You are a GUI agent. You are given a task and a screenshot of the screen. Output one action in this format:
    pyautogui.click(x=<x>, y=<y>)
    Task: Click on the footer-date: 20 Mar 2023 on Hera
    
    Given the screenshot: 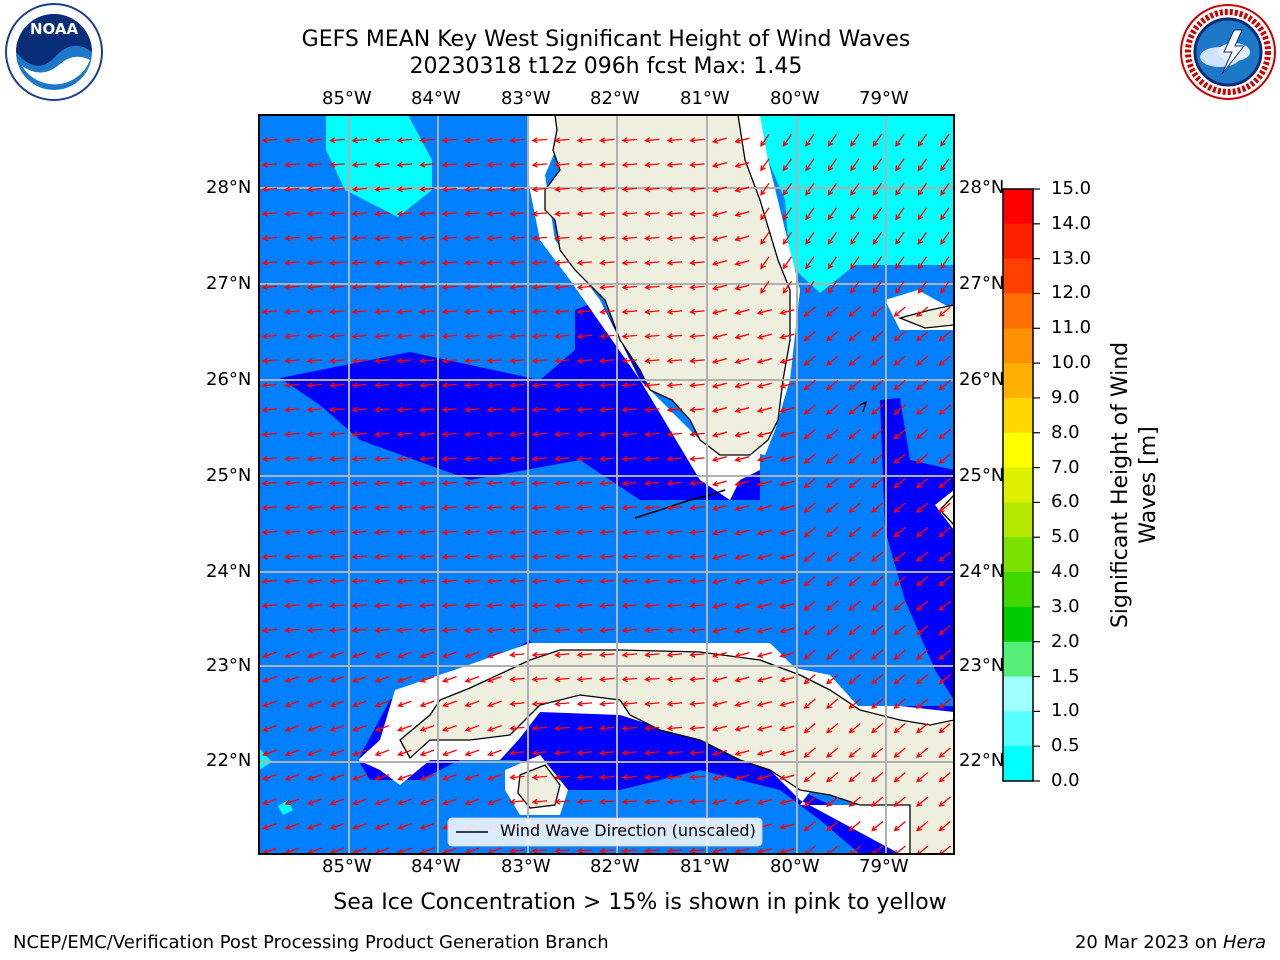 What is the action you would take?
    pyautogui.click(x=1170, y=942)
    